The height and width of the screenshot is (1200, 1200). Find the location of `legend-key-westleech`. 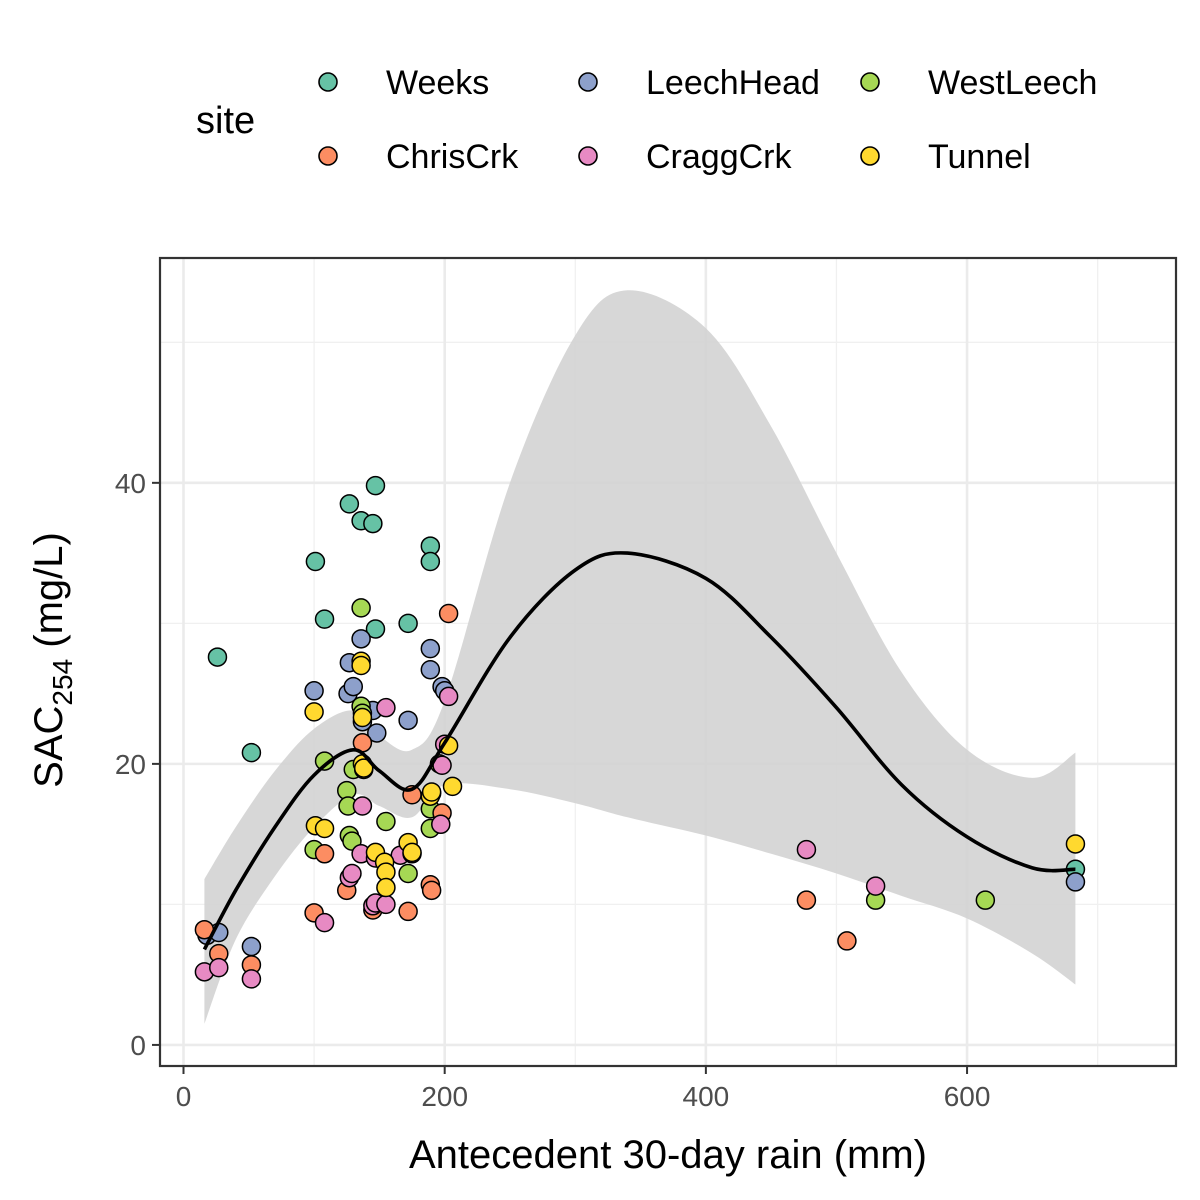

legend-key-westleech is located at coordinates (870, 82).